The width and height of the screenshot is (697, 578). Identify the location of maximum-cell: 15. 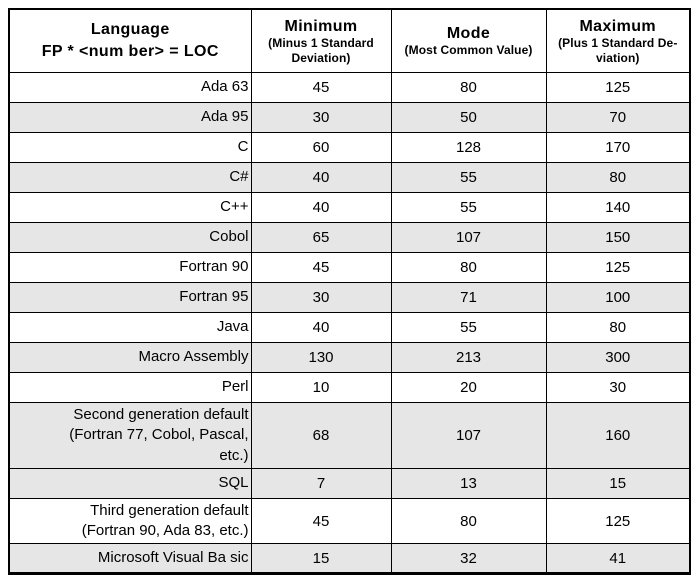
(618, 483).